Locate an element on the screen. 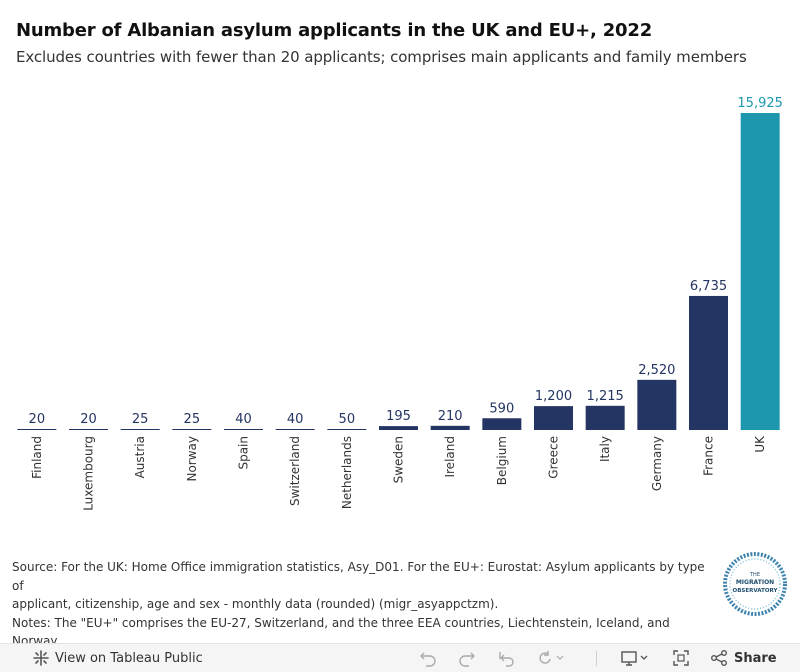 The image size is (800, 672). x-tick-label-sweden: Sweden is located at coordinates (399, 459).